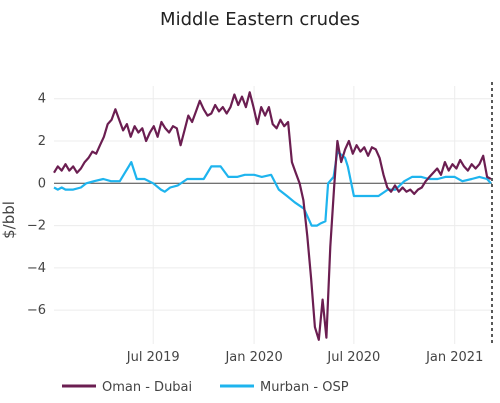 The height and width of the screenshot is (403, 500). I want to click on x-tick-label: Jan 2020, so click(253, 357).